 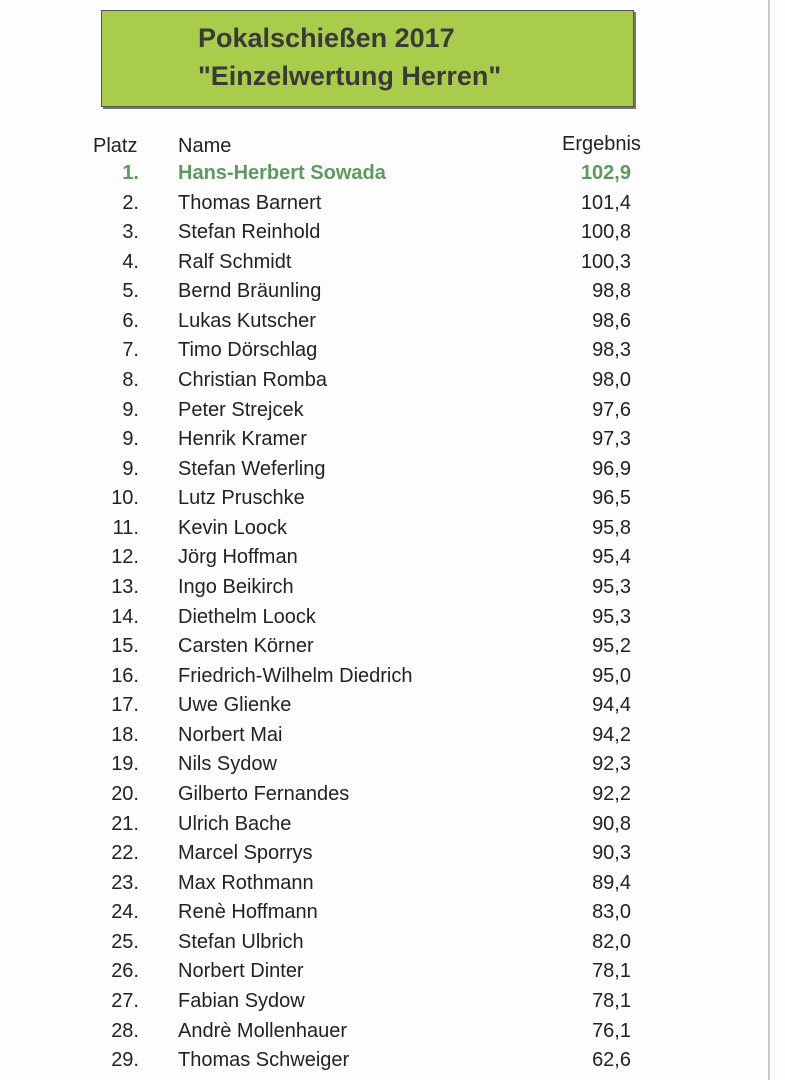 What do you see at coordinates (252, 379) in the screenshot?
I see `name: Christian Romba` at bounding box center [252, 379].